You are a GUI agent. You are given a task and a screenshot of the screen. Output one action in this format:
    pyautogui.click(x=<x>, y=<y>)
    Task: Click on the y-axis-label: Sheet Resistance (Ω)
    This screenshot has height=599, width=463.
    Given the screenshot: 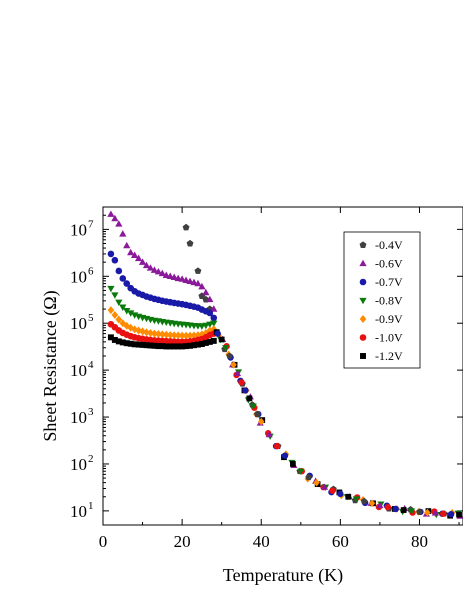 What is the action you would take?
    pyautogui.click(x=50, y=365)
    